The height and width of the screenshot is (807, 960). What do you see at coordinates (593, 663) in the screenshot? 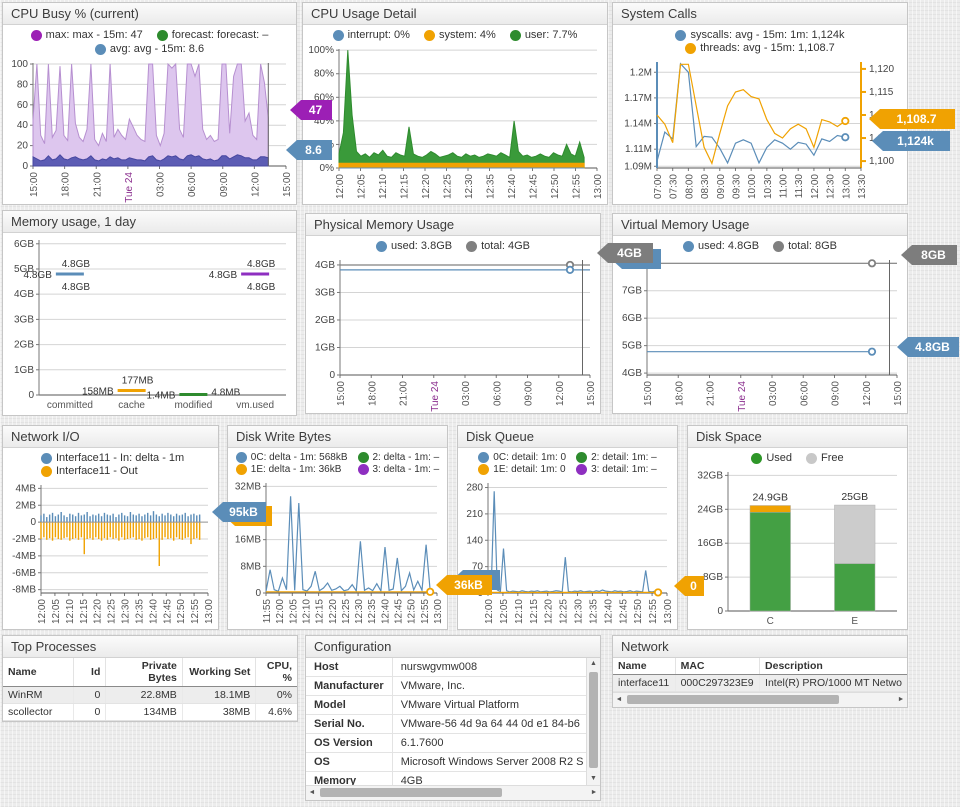
I see `scroll-up-arrow-icon: ▲` at bounding box center [593, 663].